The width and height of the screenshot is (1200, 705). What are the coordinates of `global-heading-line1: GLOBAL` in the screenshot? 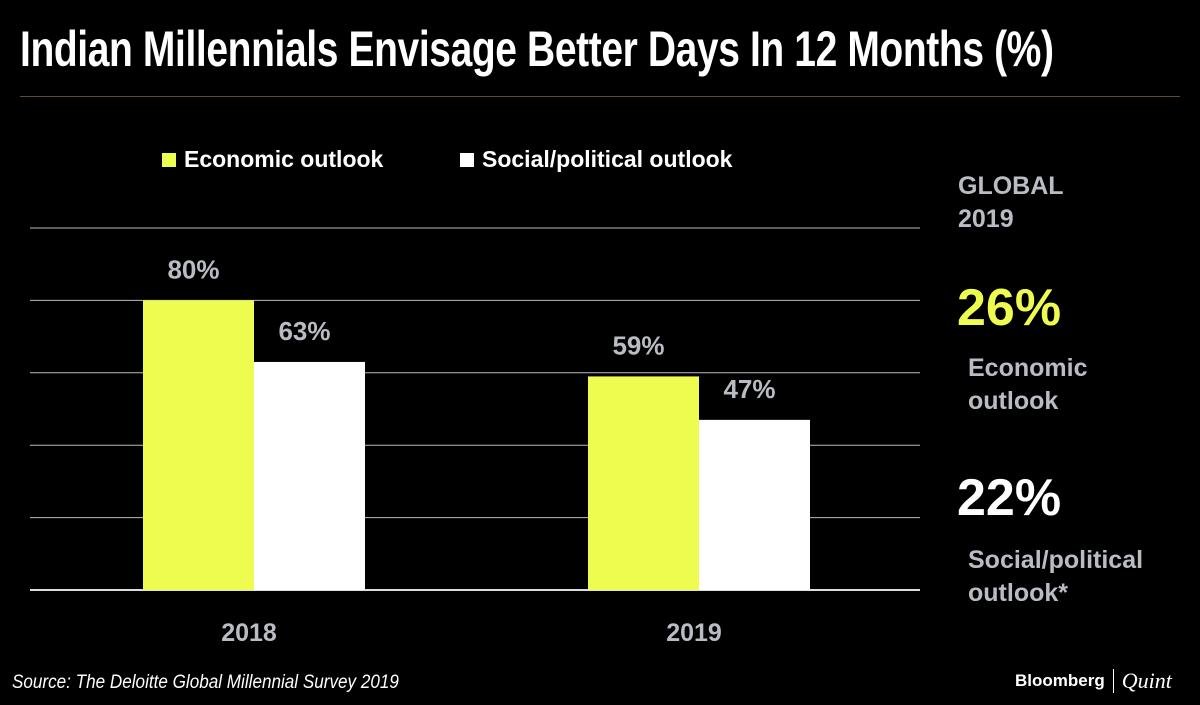 It's located at (1011, 186).